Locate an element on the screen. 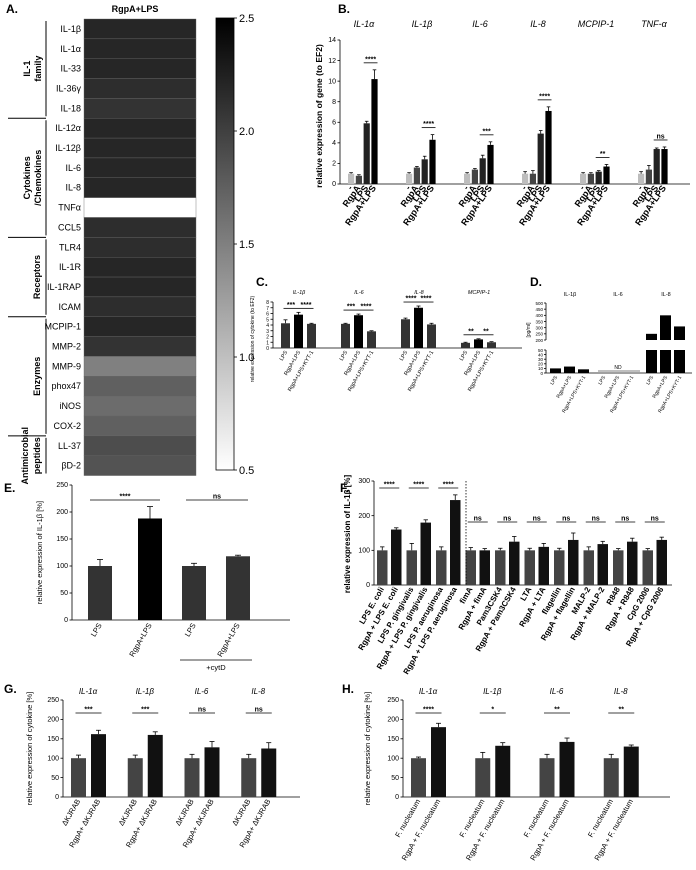  c-gene-label: MCPIP-1 is located at coordinates (479, 293).